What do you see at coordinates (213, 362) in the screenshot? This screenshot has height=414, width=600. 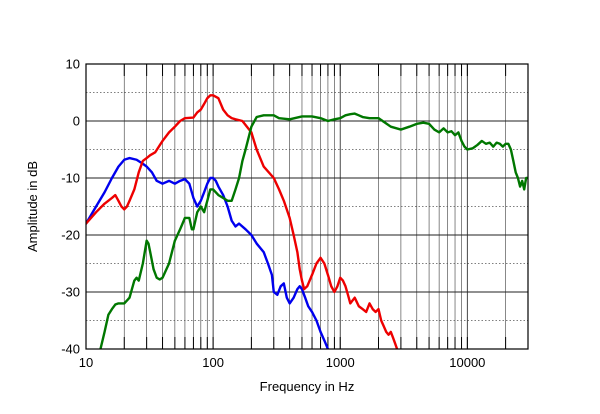 I see `x-tick-label: 100` at bounding box center [213, 362].